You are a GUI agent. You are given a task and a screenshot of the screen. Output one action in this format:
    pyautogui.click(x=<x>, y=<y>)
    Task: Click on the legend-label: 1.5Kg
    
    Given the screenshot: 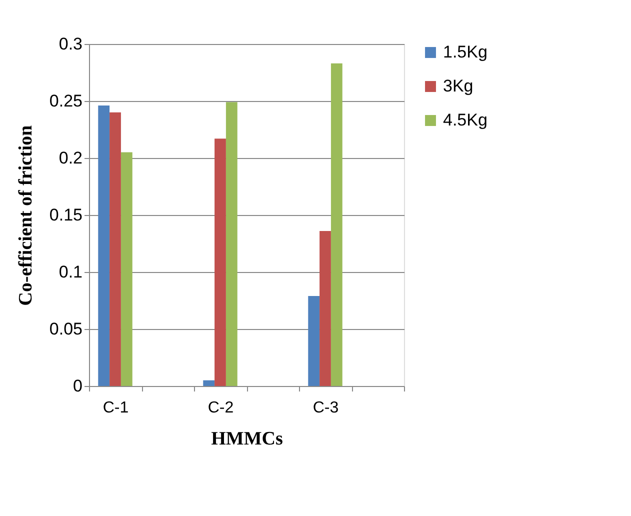 What is the action you would take?
    pyautogui.click(x=465, y=52)
    